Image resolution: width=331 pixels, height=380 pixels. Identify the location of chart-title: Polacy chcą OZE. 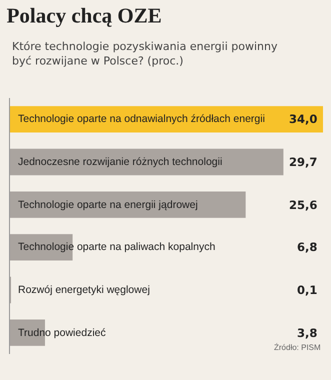
(84, 16).